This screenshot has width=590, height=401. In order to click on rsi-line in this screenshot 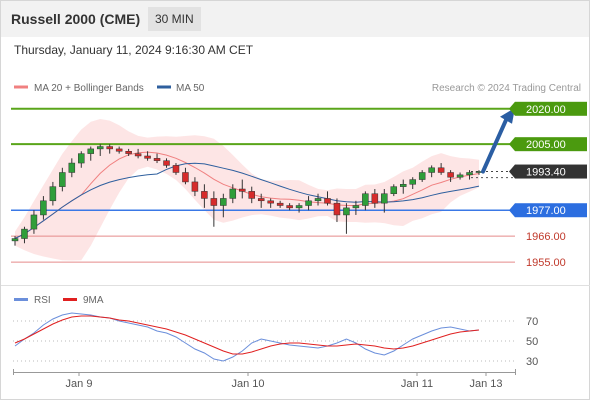, I will do `click(247, 337)`.